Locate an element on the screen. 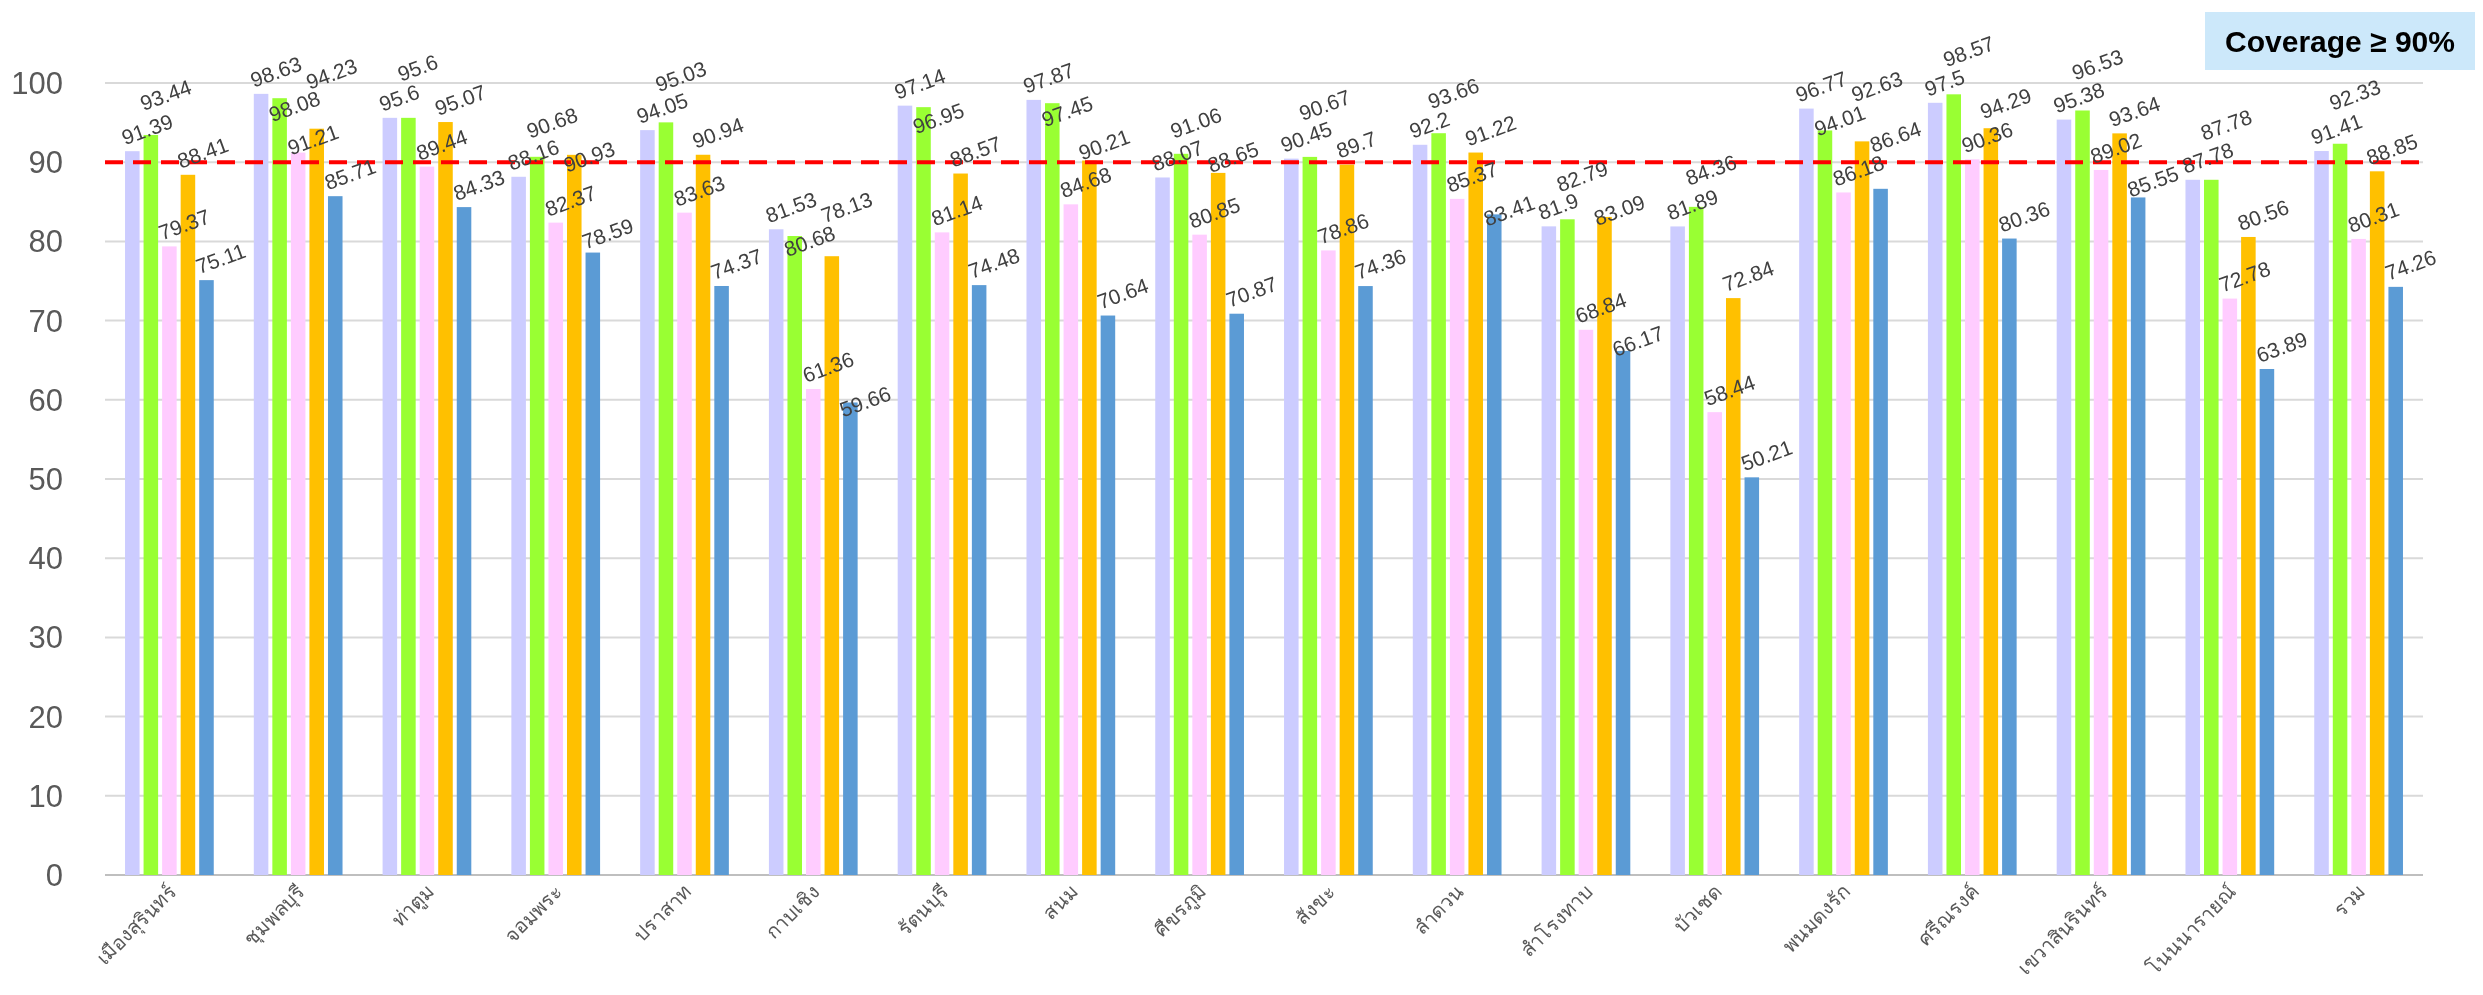  data-label: 98.63 is located at coordinates (276, 72).